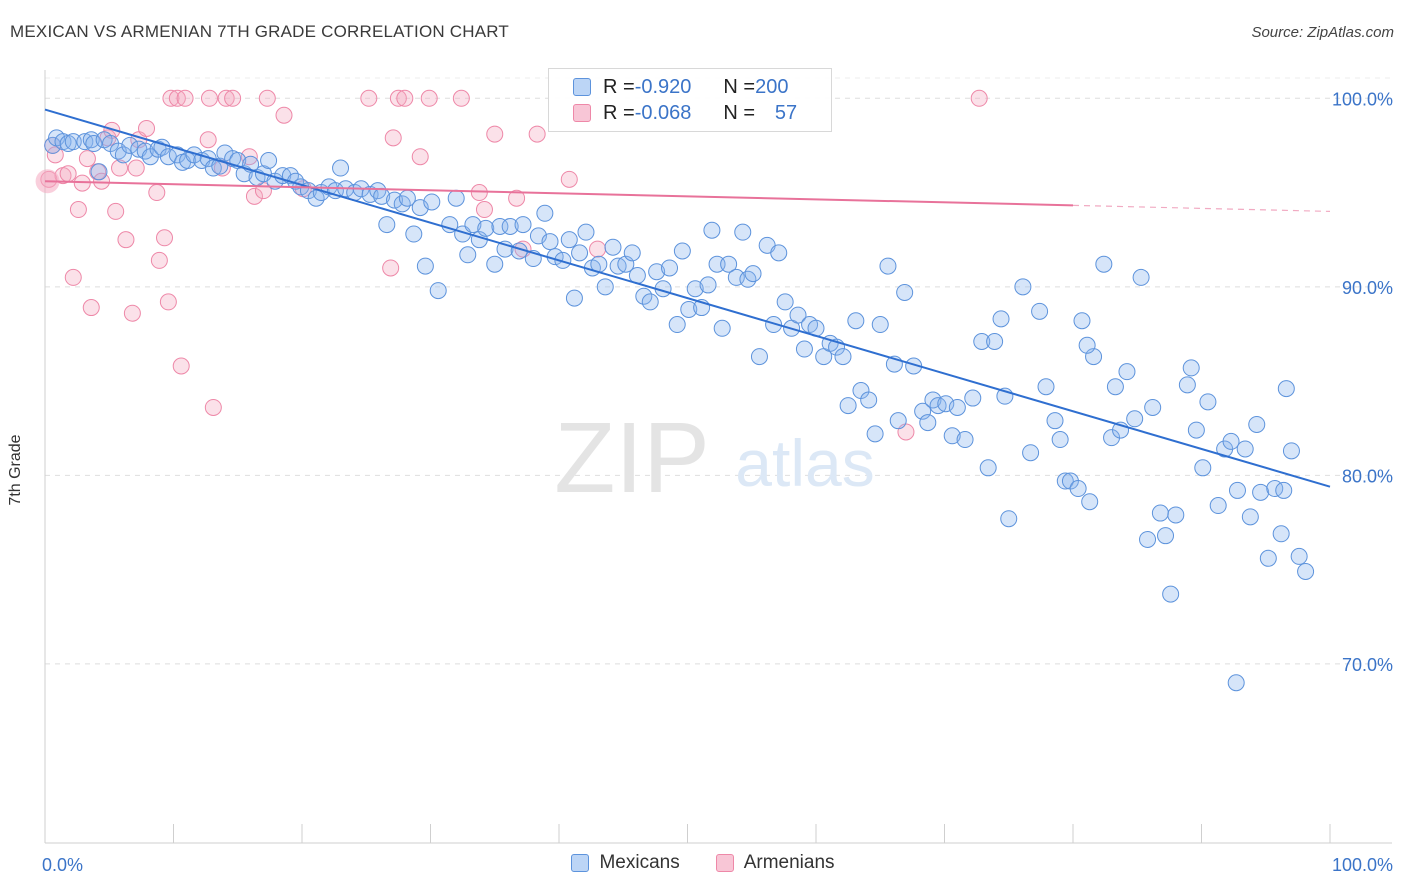 This screenshot has width=1406, height=892. What do you see at coordinates (559, 193) in the screenshot?
I see `armenians-trend-line` at bounding box center [559, 193].